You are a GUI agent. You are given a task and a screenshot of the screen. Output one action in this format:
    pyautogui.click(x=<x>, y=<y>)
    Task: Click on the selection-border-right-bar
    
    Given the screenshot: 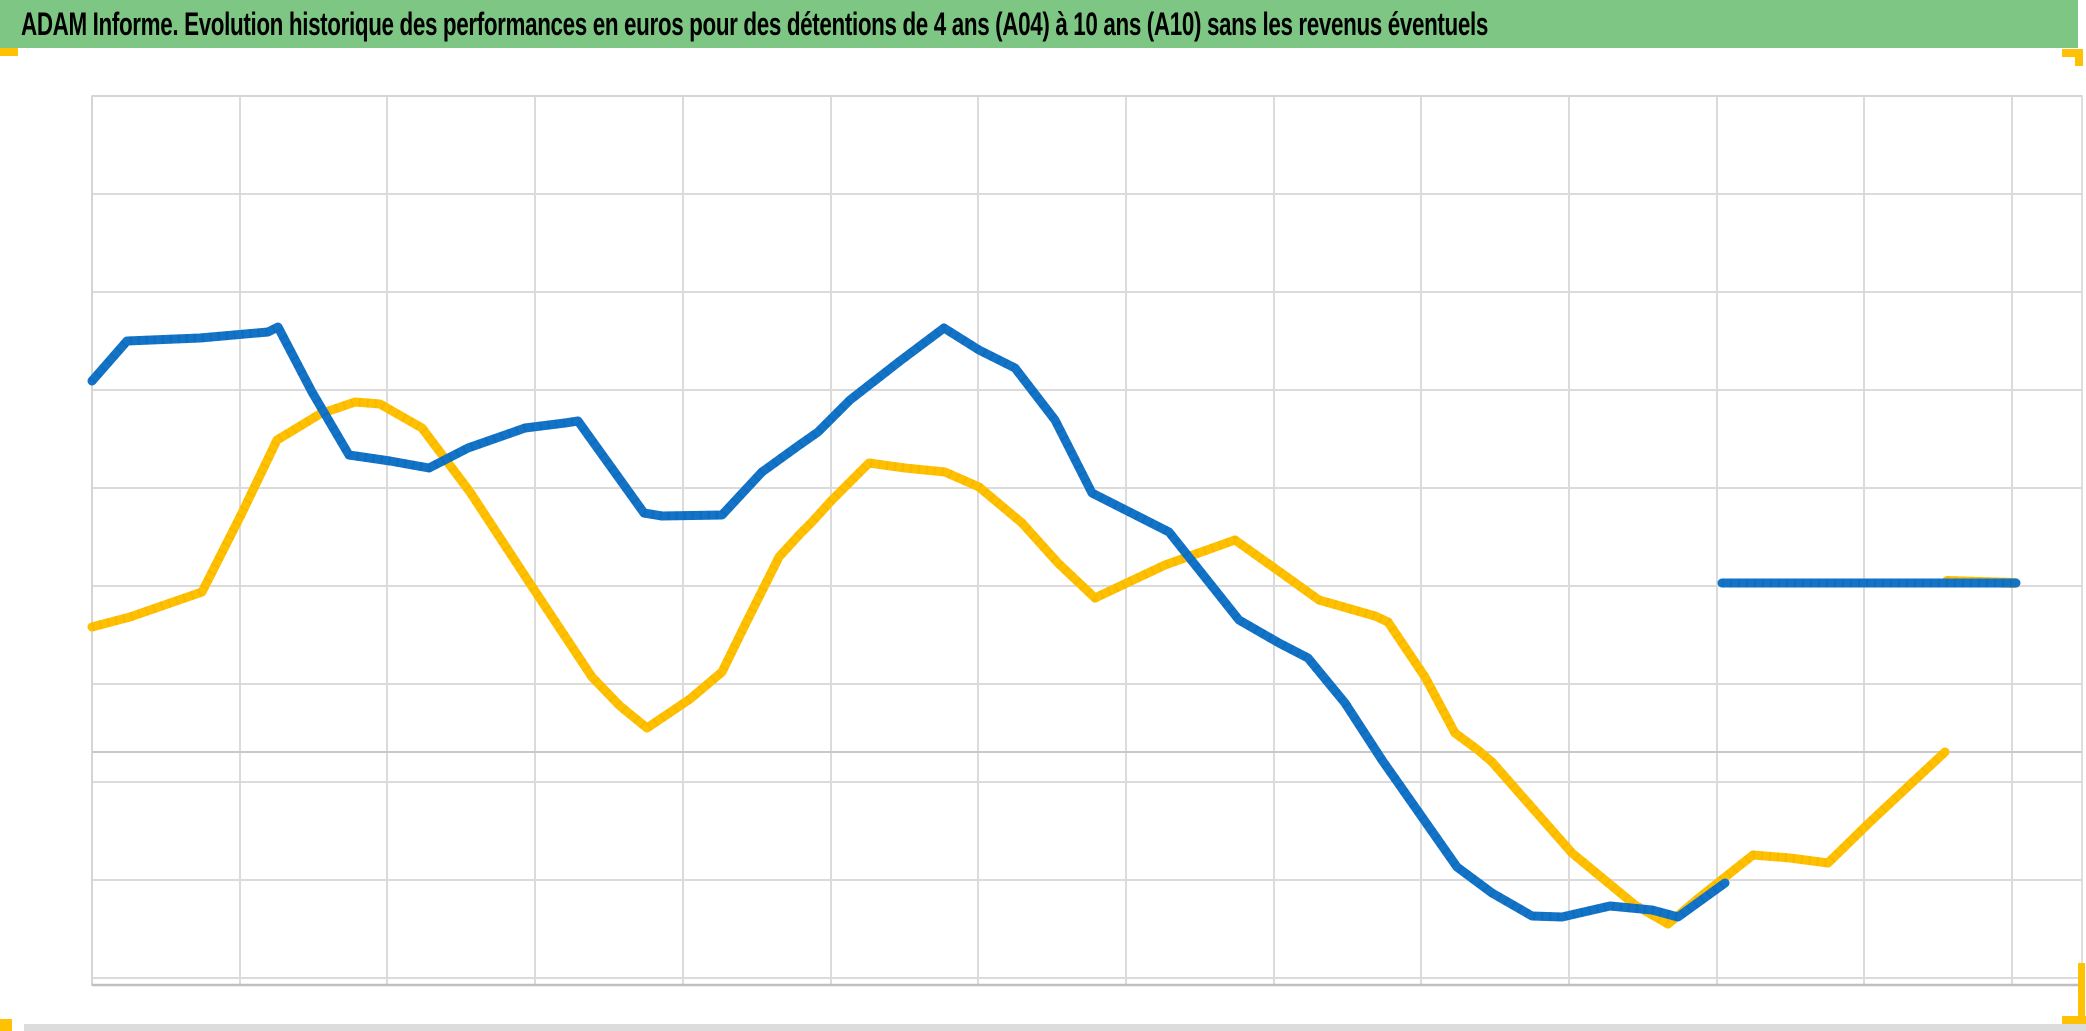 What is the action you would take?
    pyautogui.click(x=2081, y=997)
    